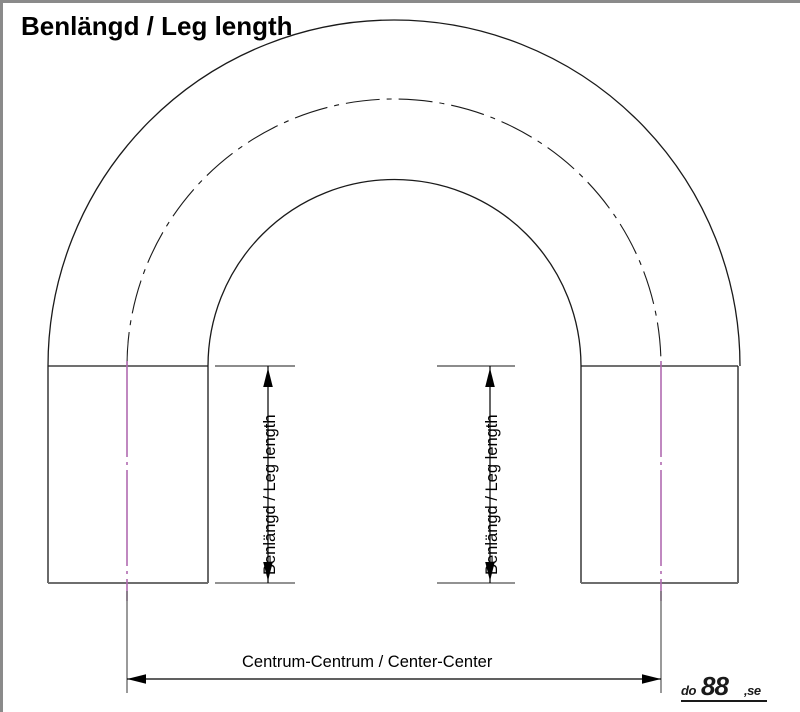  Describe the element at coordinates (735, 688) in the screenshot. I see `do88-logo: do 88 ,se` at that location.